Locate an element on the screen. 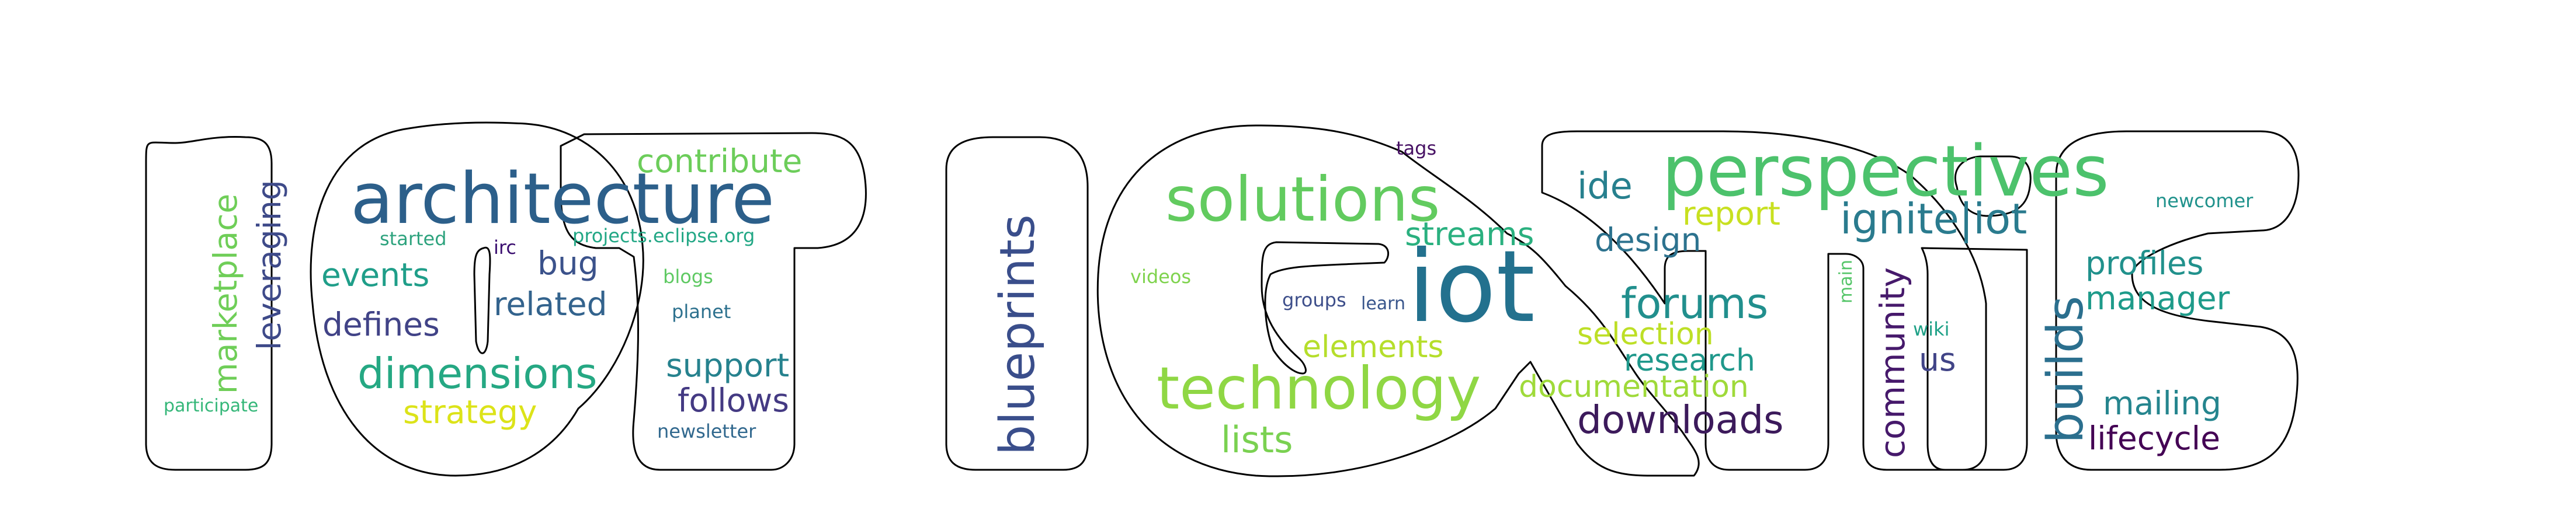  word-bug: bug is located at coordinates (568, 263).